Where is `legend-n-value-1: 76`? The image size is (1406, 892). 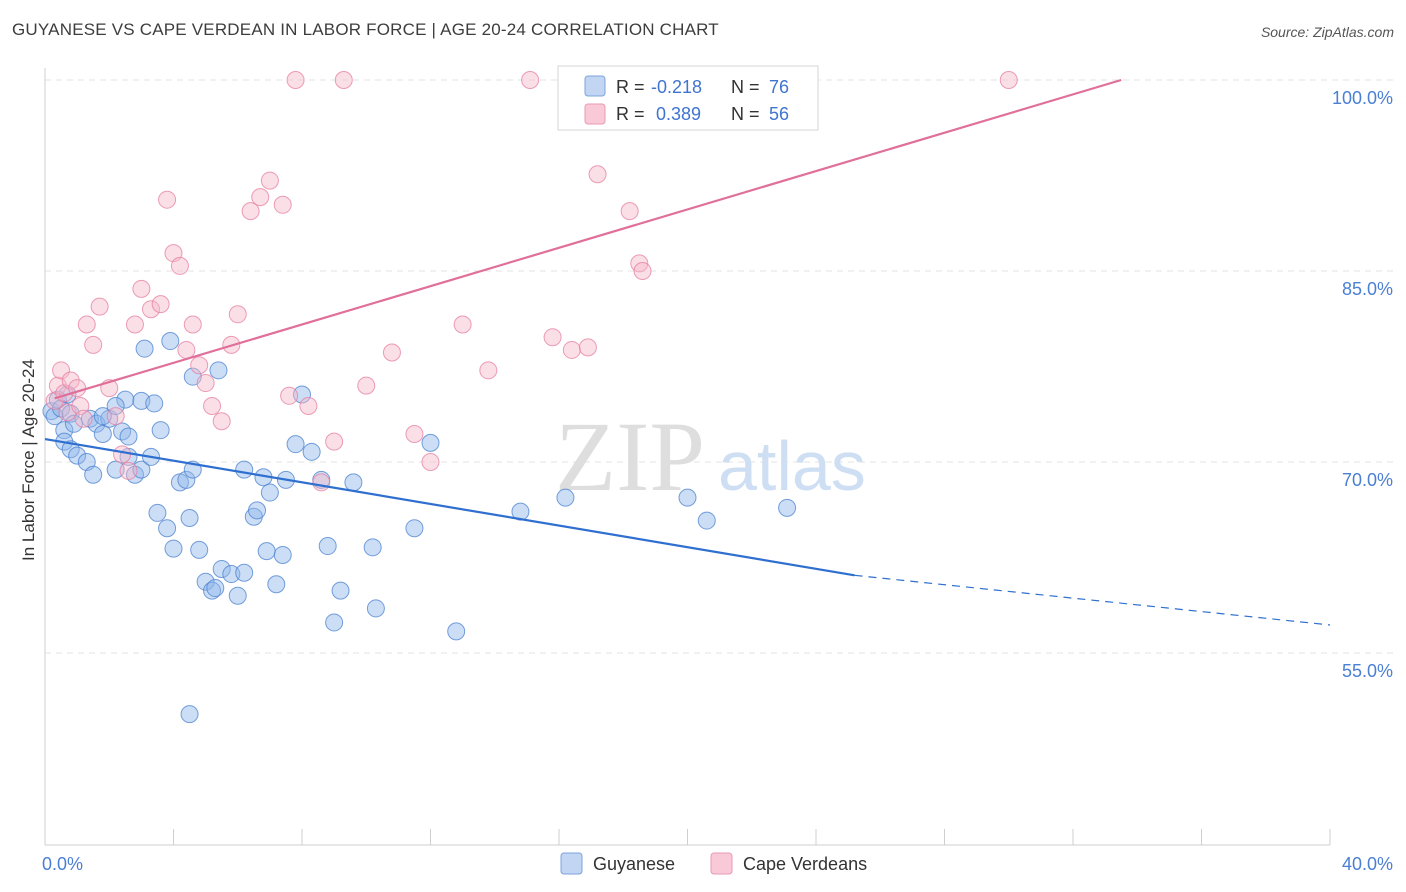
legend-n-value-1: 76 is located at coordinates (779, 87).